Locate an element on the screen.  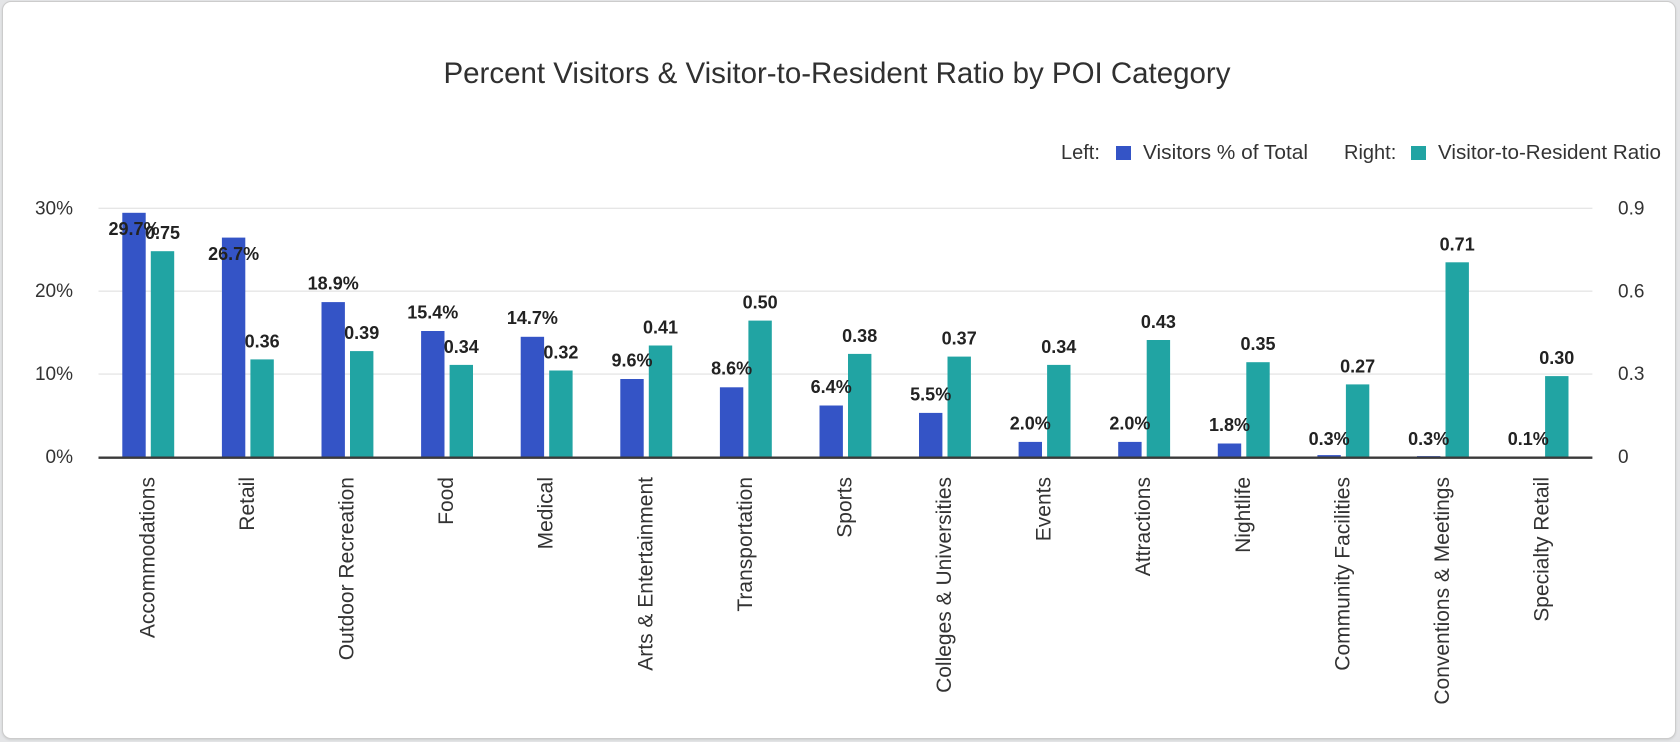
svg-text: Visitor-to-Resident Ratio is located at coordinates (1549, 153).